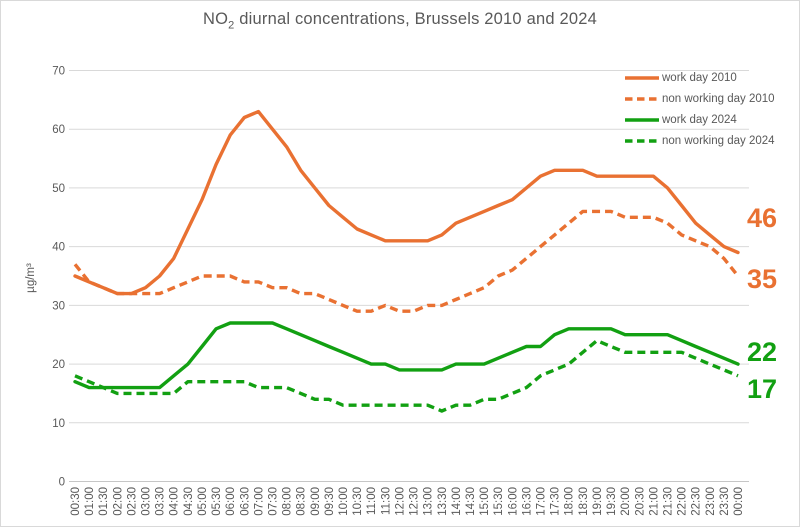 This screenshot has height=527, width=800. What do you see at coordinates (386, 501) in the screenshot?
I see `svg-text: 11:30` at bounding box center [386, 501].